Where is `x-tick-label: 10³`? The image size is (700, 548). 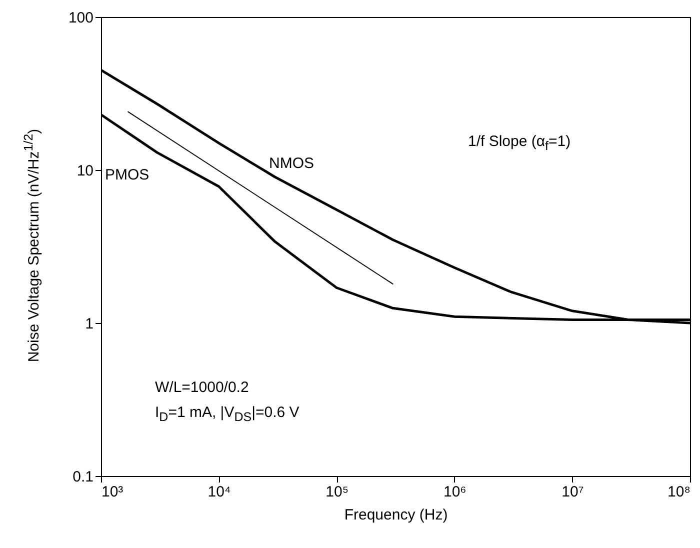 x-tick-label: 10³ is located at coordinates (113, 492).